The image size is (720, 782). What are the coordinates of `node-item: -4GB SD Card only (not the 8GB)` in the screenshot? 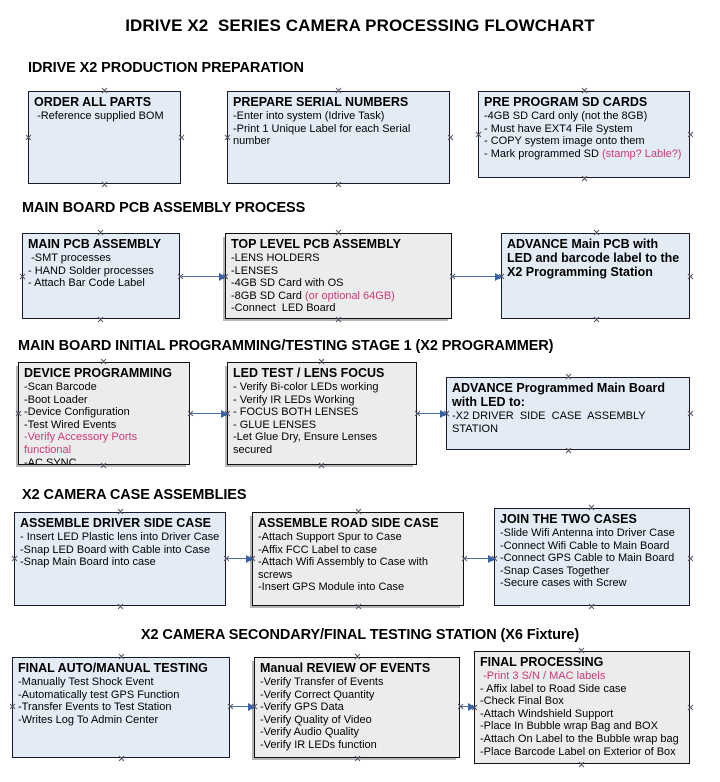 It's located at (566, 116).